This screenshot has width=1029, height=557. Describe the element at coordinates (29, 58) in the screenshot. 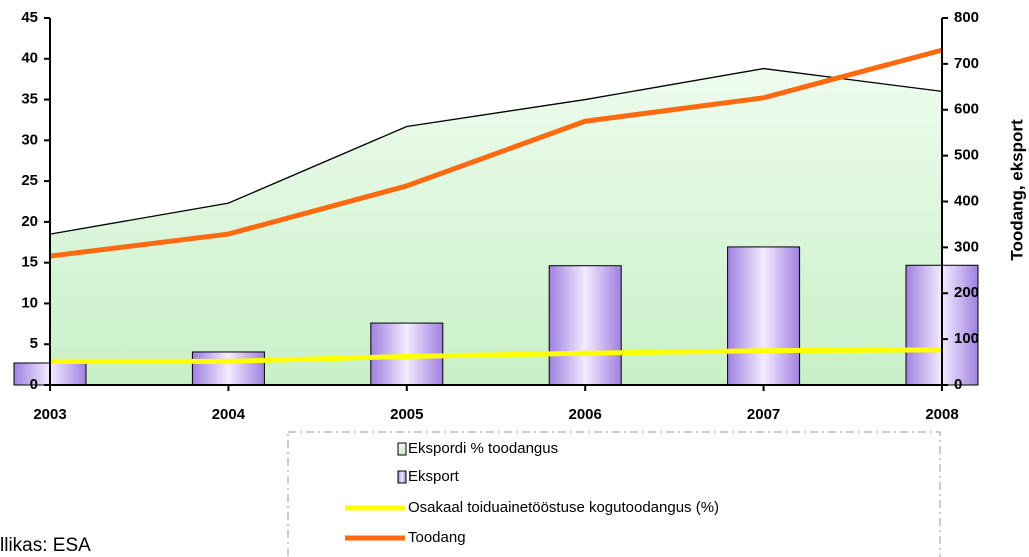

I see `y-tick-label: 40` at that location.